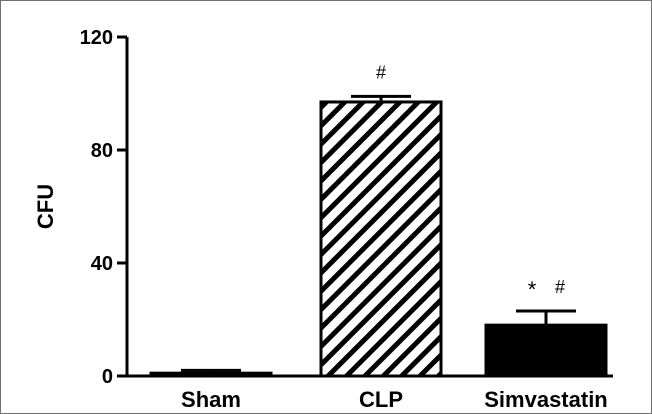 Image resolution: width=652 pixels, height=414 pixels. I want to click on category-label-simvastatin: Simvastatin, so click(546, 399).